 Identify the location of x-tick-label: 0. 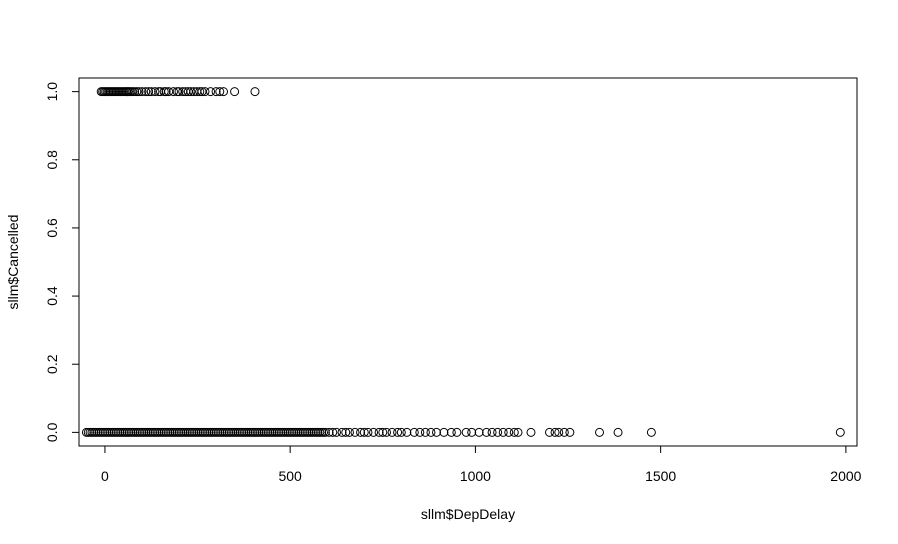
(105, 476).